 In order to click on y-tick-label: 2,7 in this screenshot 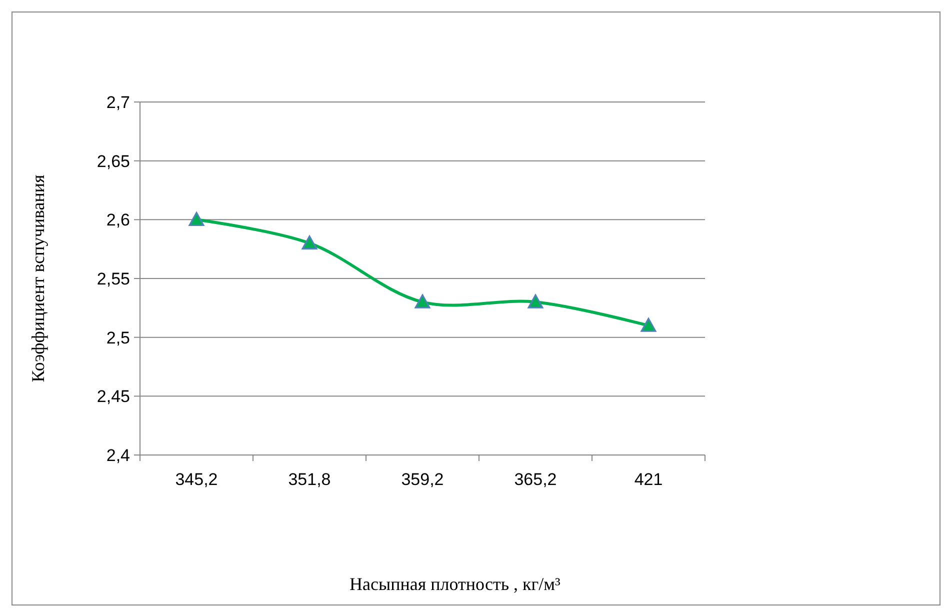, I will do `click(118, 102)`.